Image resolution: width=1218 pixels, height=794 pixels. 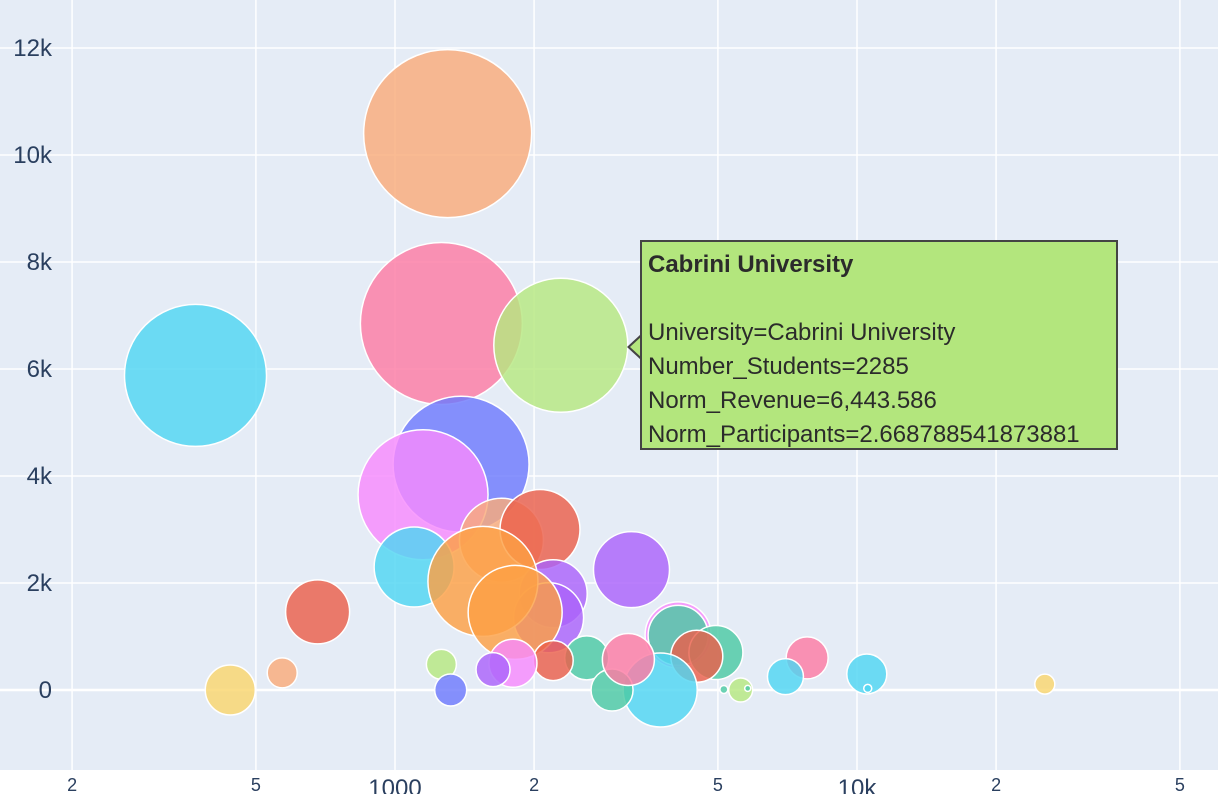 I want to click on y-tick-label: 2k, so click(x=40, y=583).